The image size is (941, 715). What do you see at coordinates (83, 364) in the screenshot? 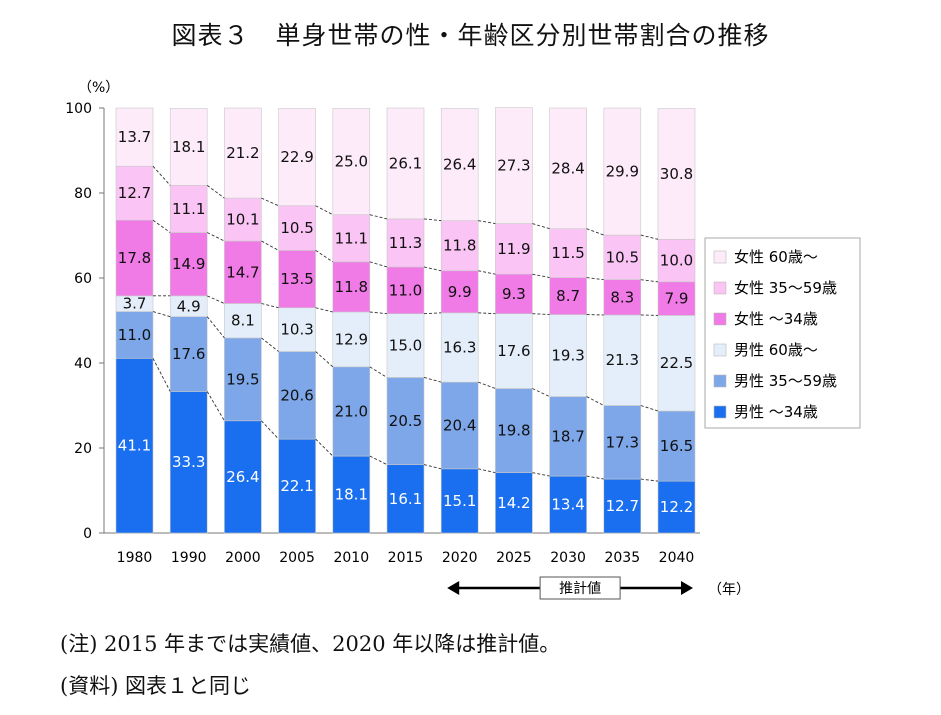
I see `y-tick-label: 40` at bounding box center [83, 364].